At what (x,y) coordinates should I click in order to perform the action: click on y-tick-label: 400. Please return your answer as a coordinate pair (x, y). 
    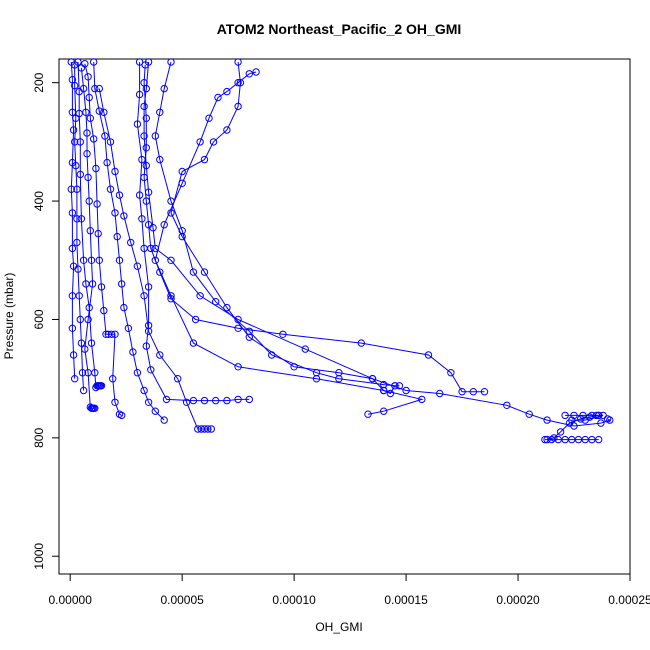
    Looking at the image, I should click on (39, 201).